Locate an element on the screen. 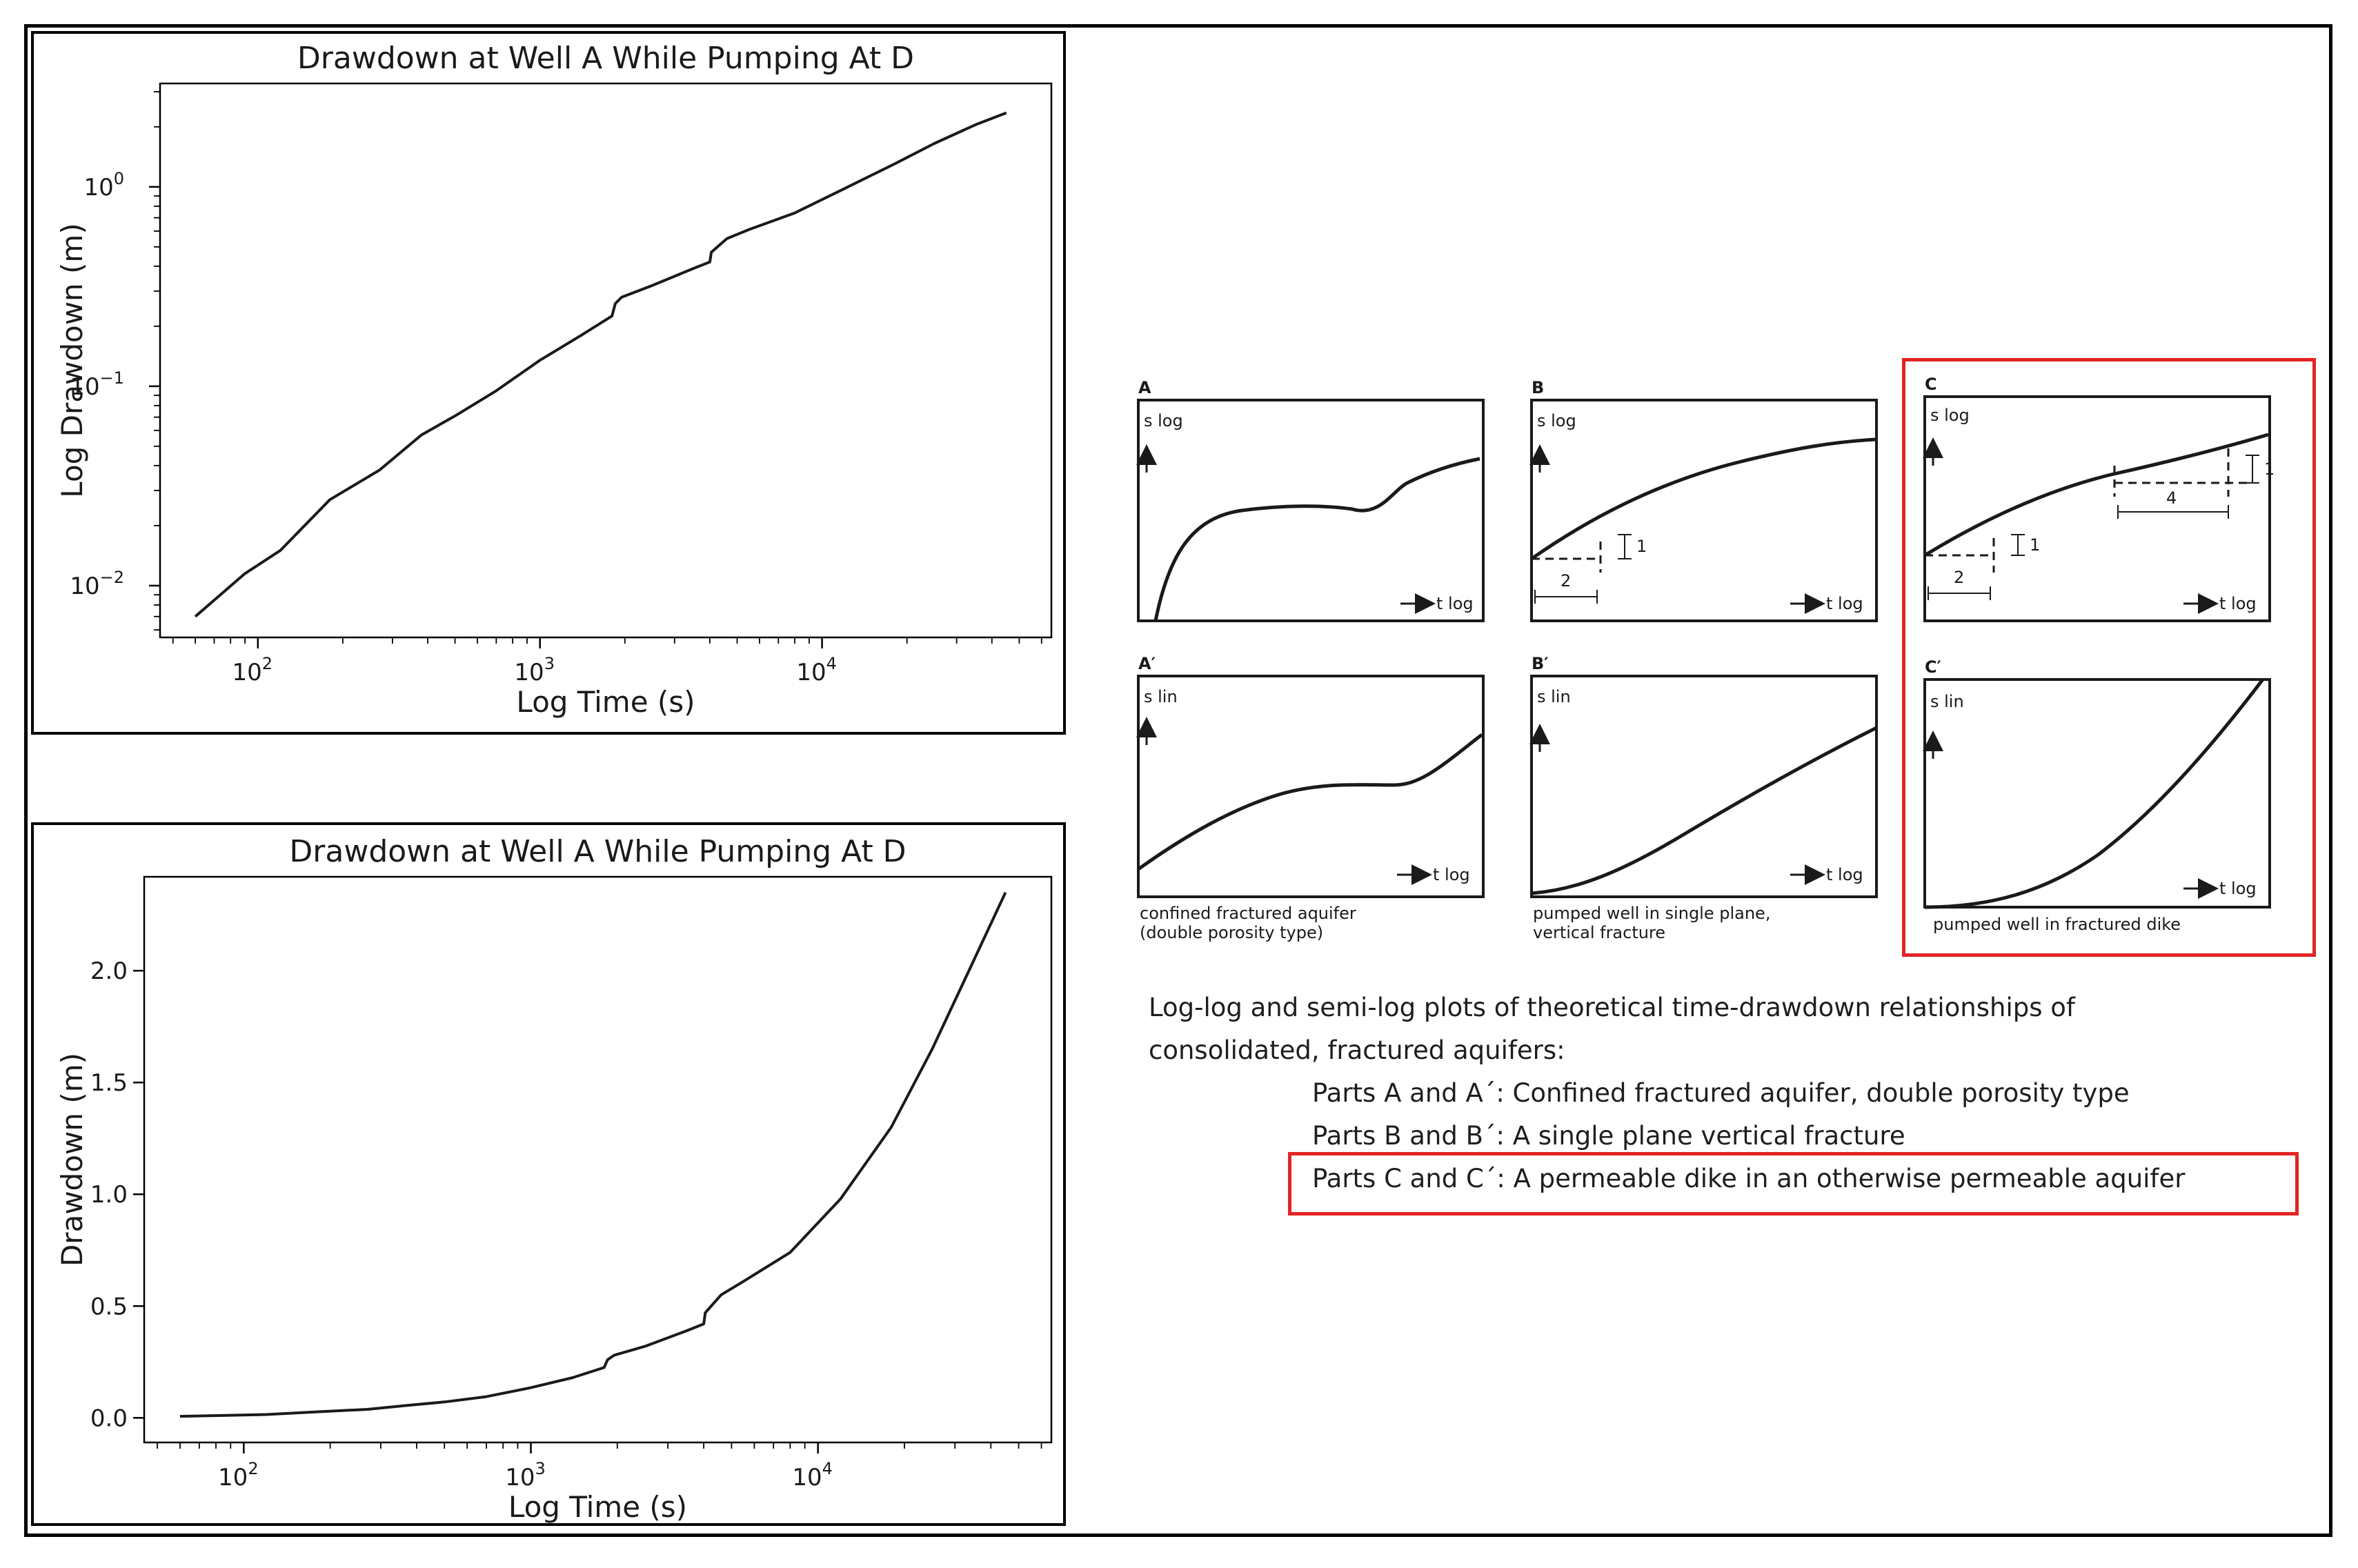 This screenshot has width=2358, height=1568. panel-a-tag: A is located at coordinates (1144, 387).